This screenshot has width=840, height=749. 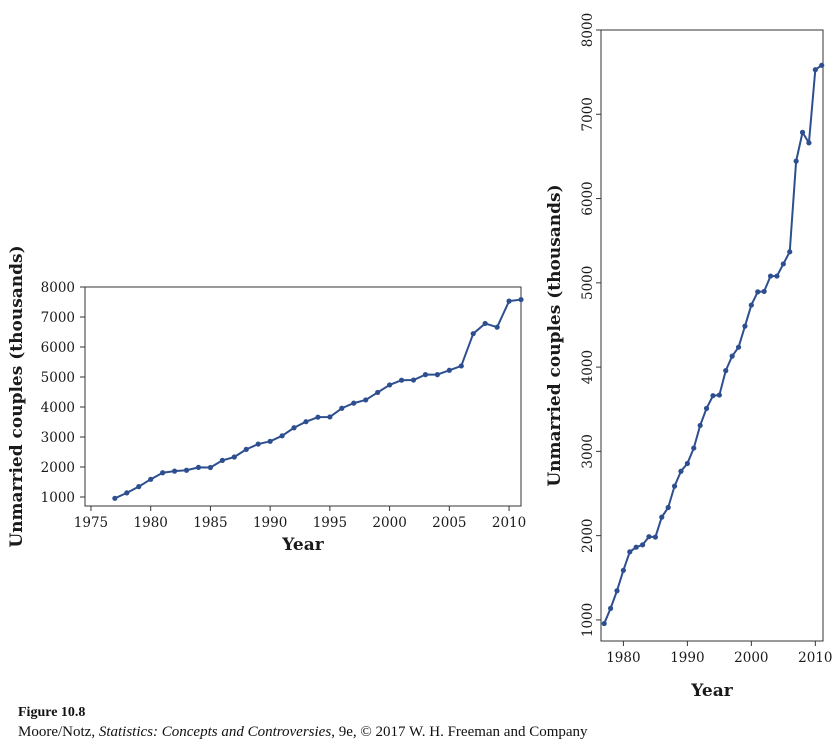 I want to click on y-tick-label: 8000, so click(x=58, y=288).